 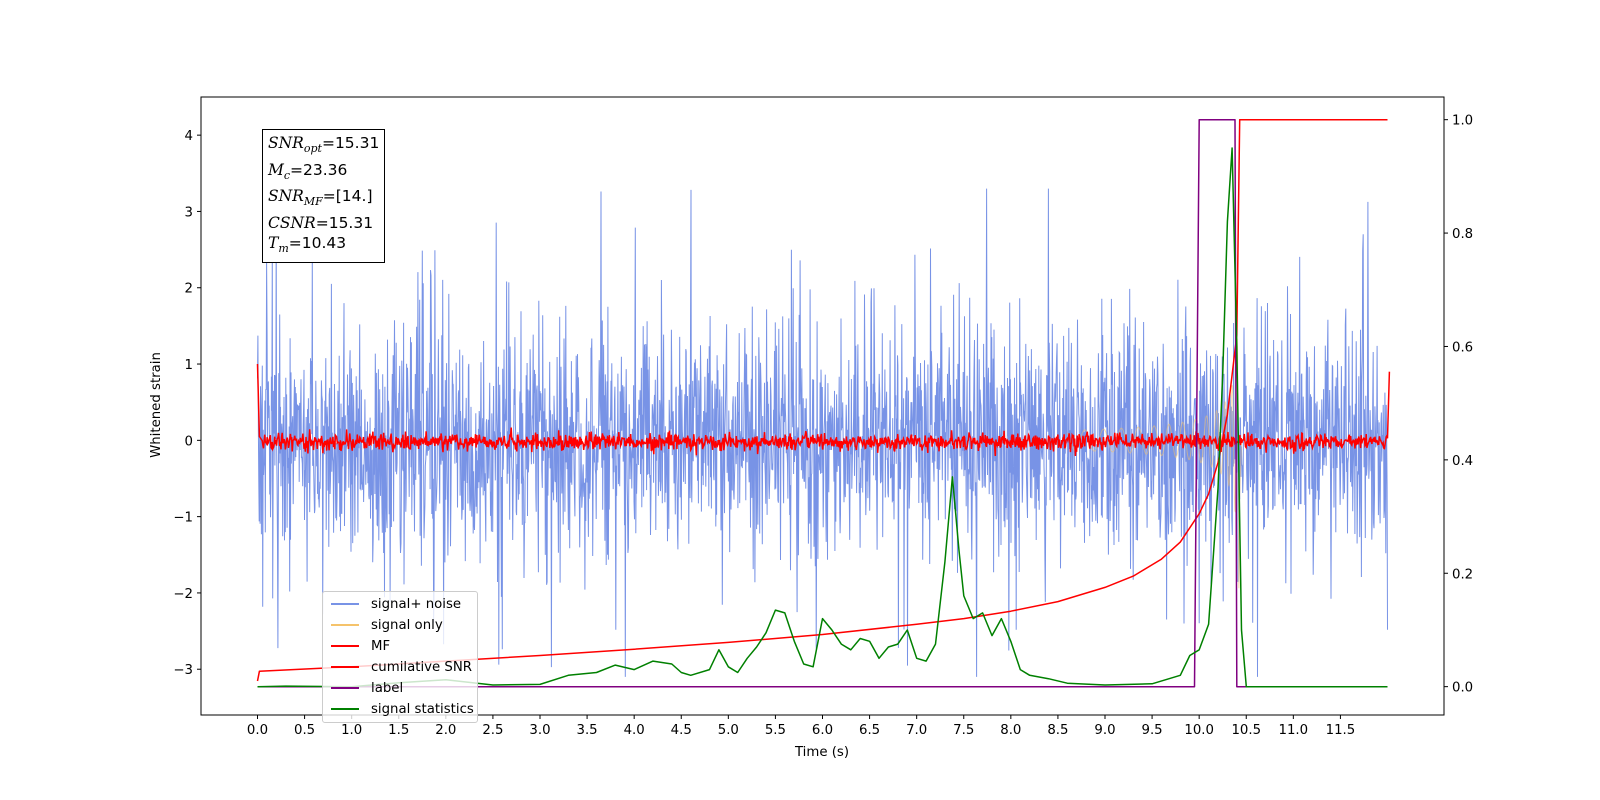 I want to click on snr-mf-value: =[14.], so click(x=347, y=196).